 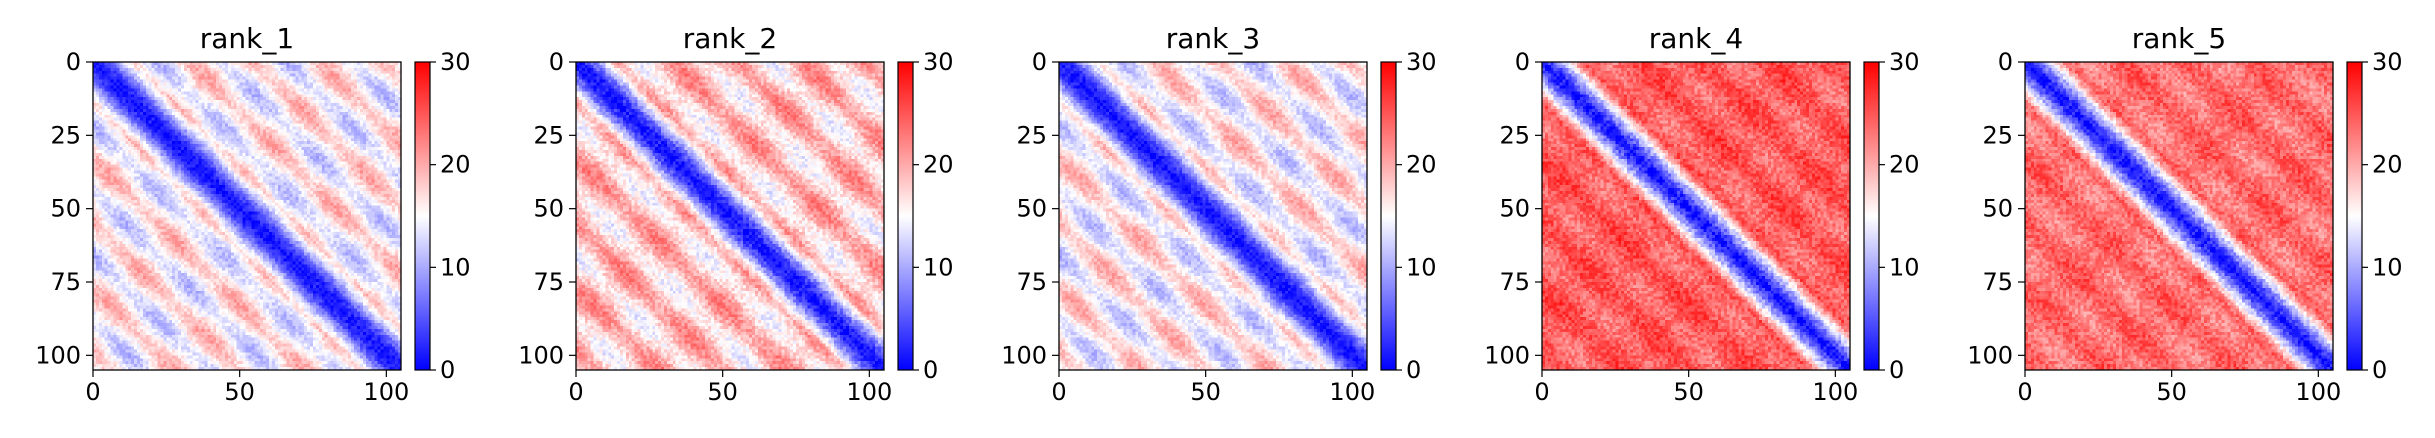 I want to click on panel-title: rank_4, so click(x=1696, y=38).